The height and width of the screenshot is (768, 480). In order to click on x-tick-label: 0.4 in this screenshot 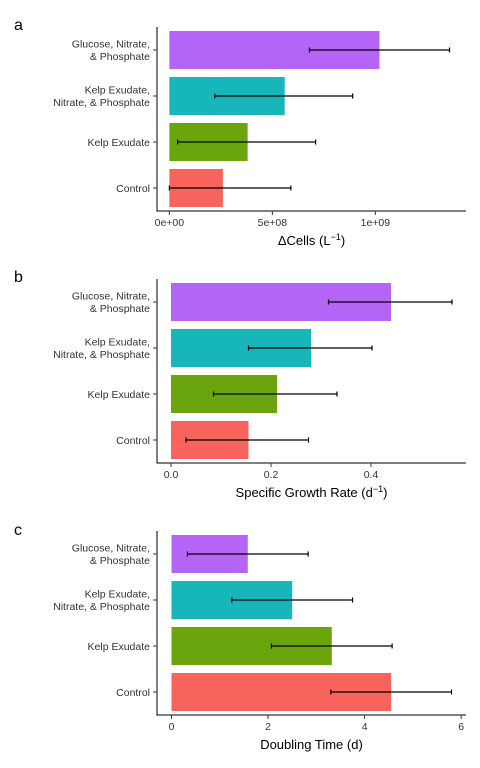, I will do `click(371, 475)`.